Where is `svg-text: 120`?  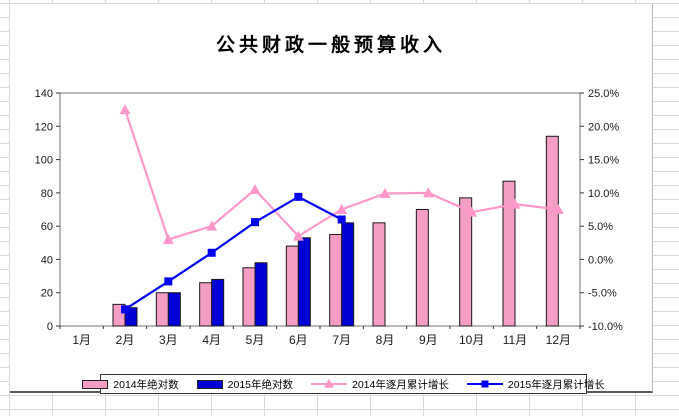 svg-text: 120 is located at coordinates (44, 127).